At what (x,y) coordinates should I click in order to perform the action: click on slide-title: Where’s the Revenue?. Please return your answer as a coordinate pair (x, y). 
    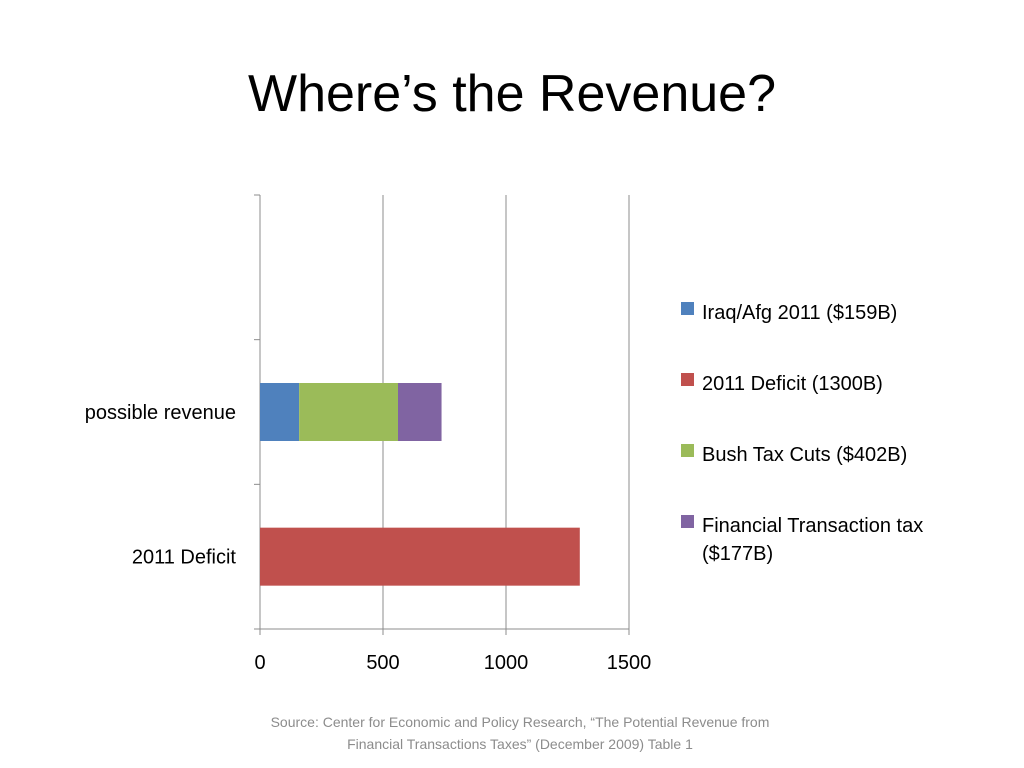
    Looking at the image, I should click on (512, 94).